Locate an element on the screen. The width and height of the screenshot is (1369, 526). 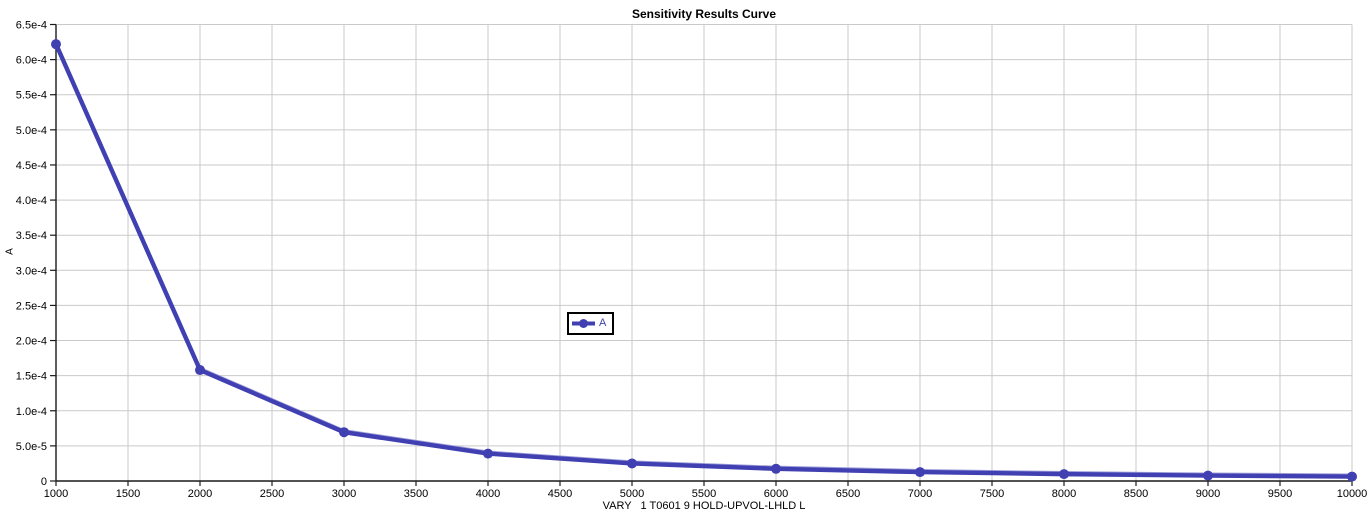
y-tick-label: 5.5e-4 is located at coordinates (31, 96).